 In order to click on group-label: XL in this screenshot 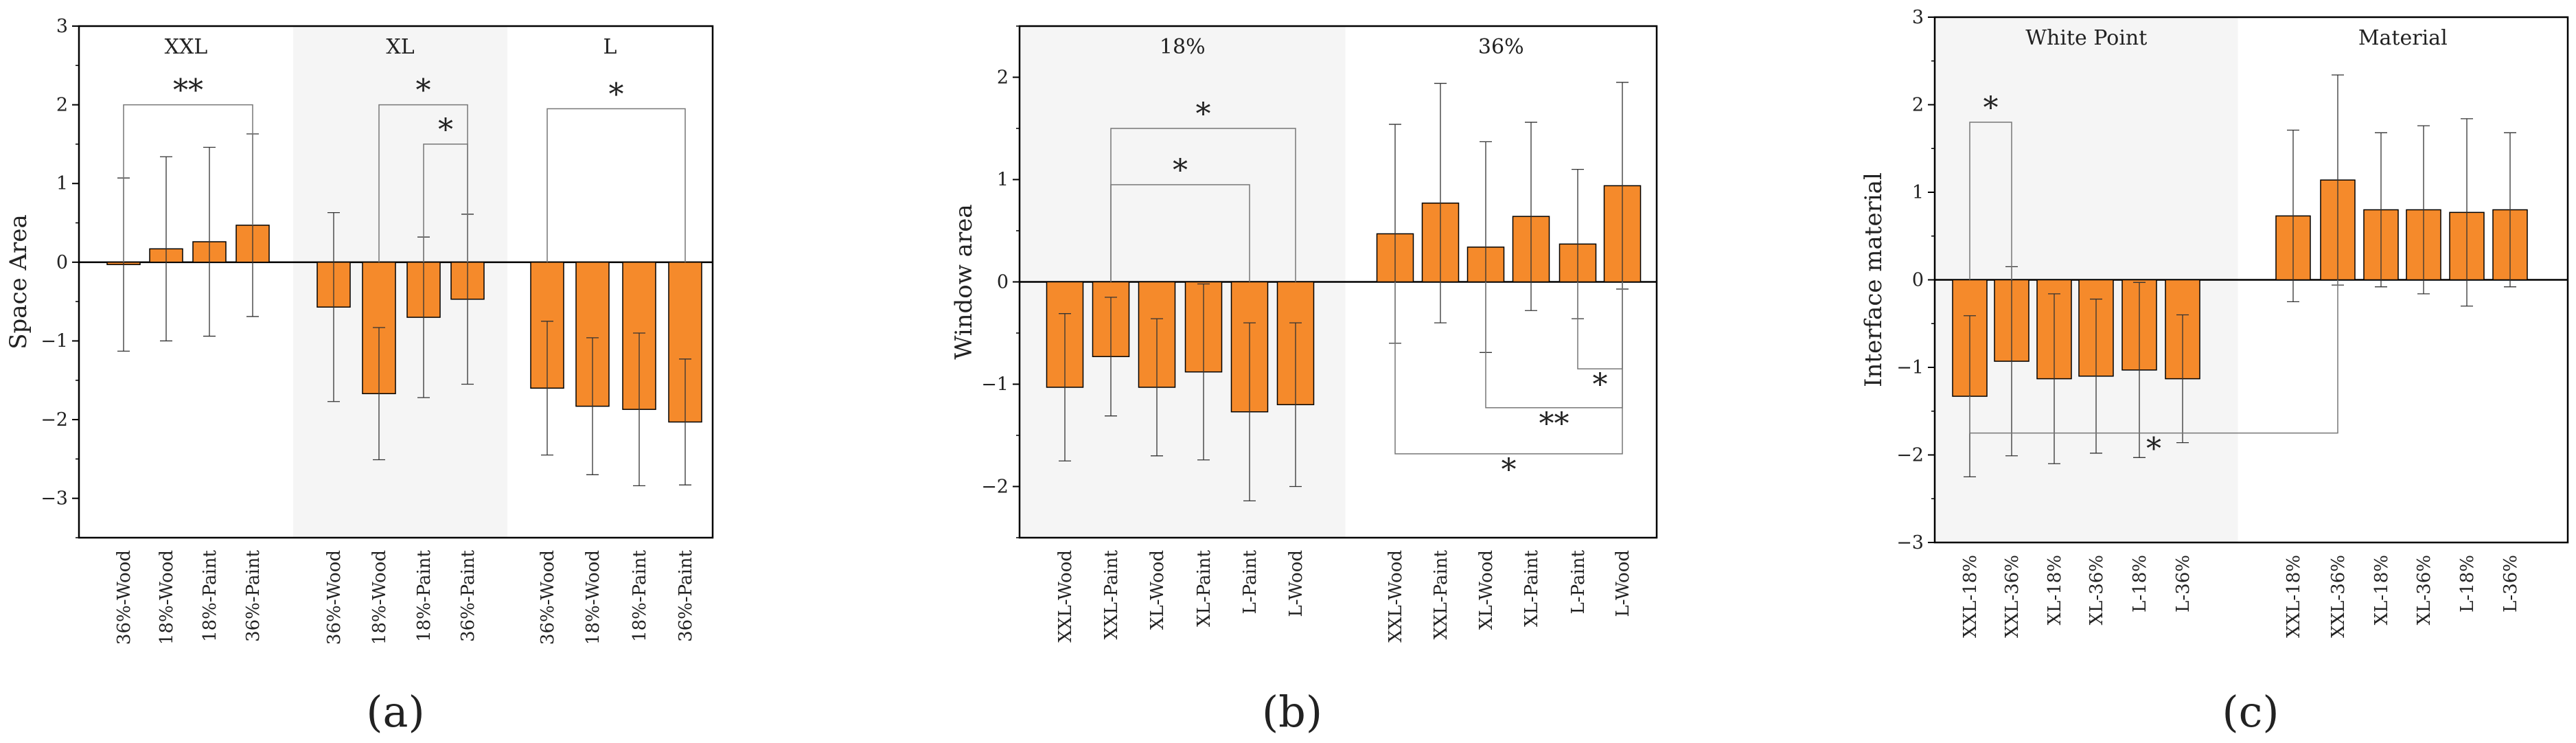, I will do `click(400, 47)`.